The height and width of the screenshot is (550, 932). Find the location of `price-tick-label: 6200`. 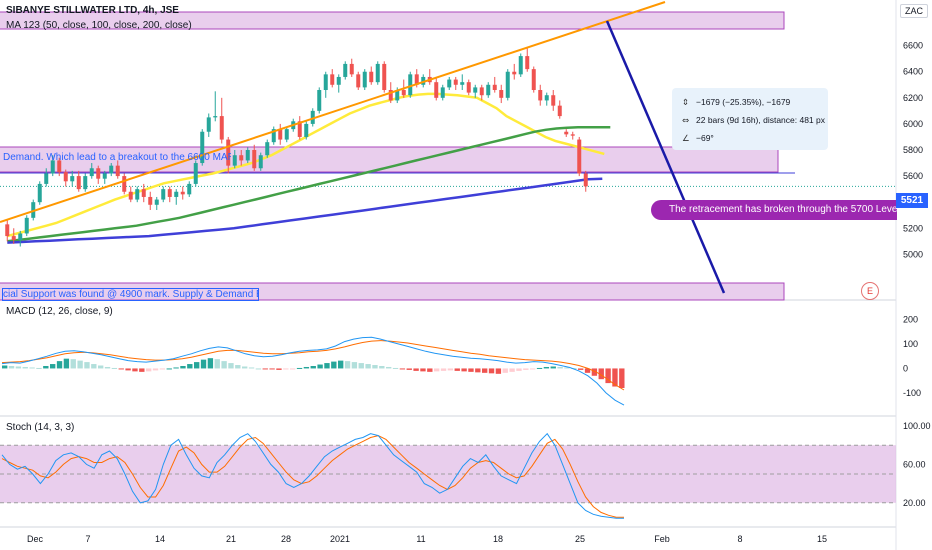

price-tick-label: 6200 is located at coordinates (913, 98).